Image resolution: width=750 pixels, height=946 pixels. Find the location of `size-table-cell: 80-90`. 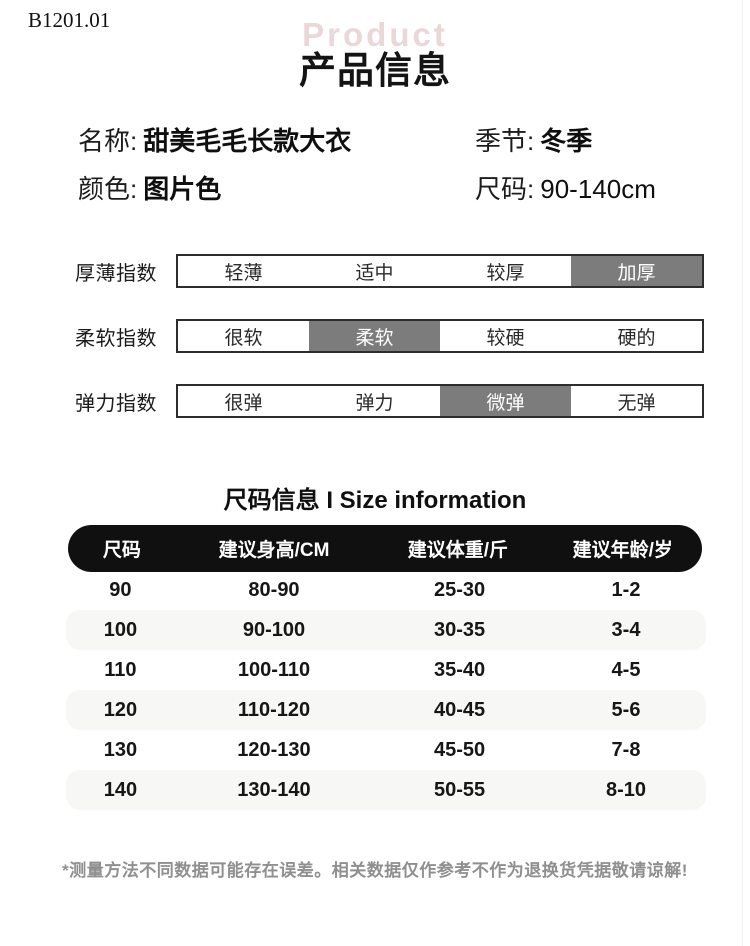

size-table-cell: 80-90 is located at coordinates (274, 589).